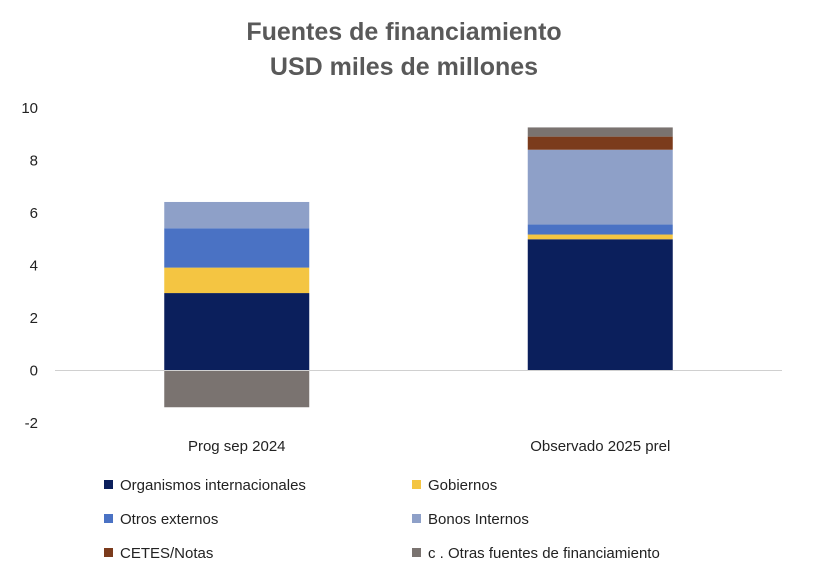 Image resolution: width=818 pixels, height=578 pixels. Describe the element at coordinates (166, 553) in the screenshot. I see `legend-label: CETES/Notas` at that location.